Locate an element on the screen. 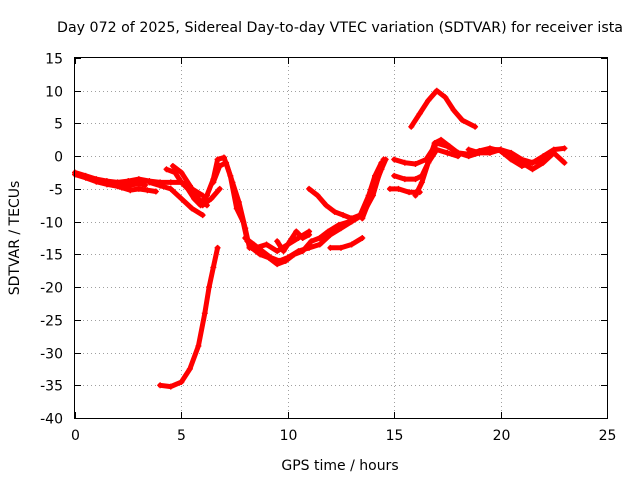 The image size is (640, 480). x-tick-label: 20 is located at coordinates (502, 436).